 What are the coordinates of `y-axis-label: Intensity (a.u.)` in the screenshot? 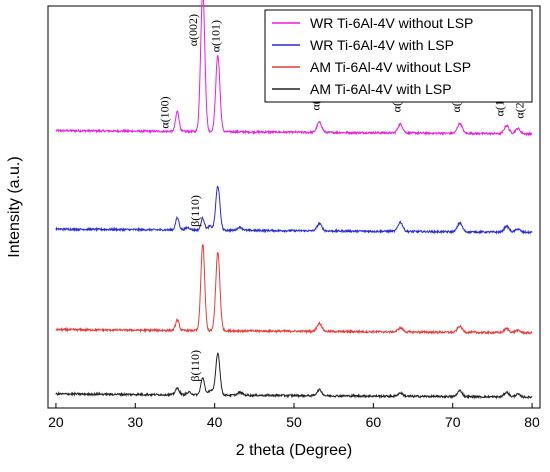 It's located at (14, 206).